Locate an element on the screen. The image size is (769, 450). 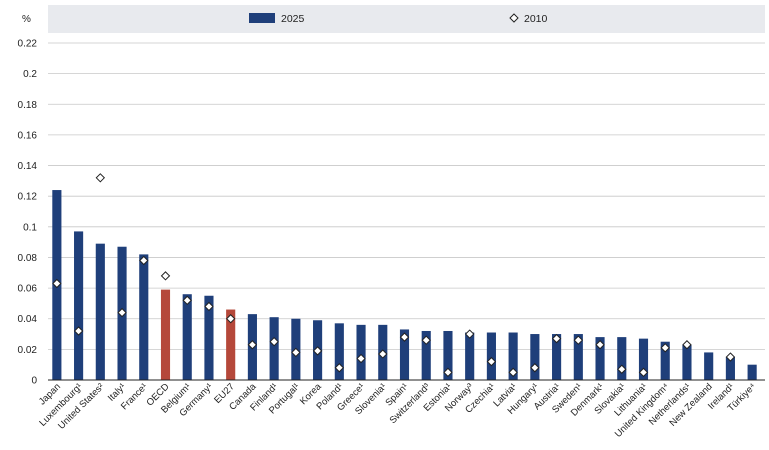
legend-background is located at coordinates (406, 19).